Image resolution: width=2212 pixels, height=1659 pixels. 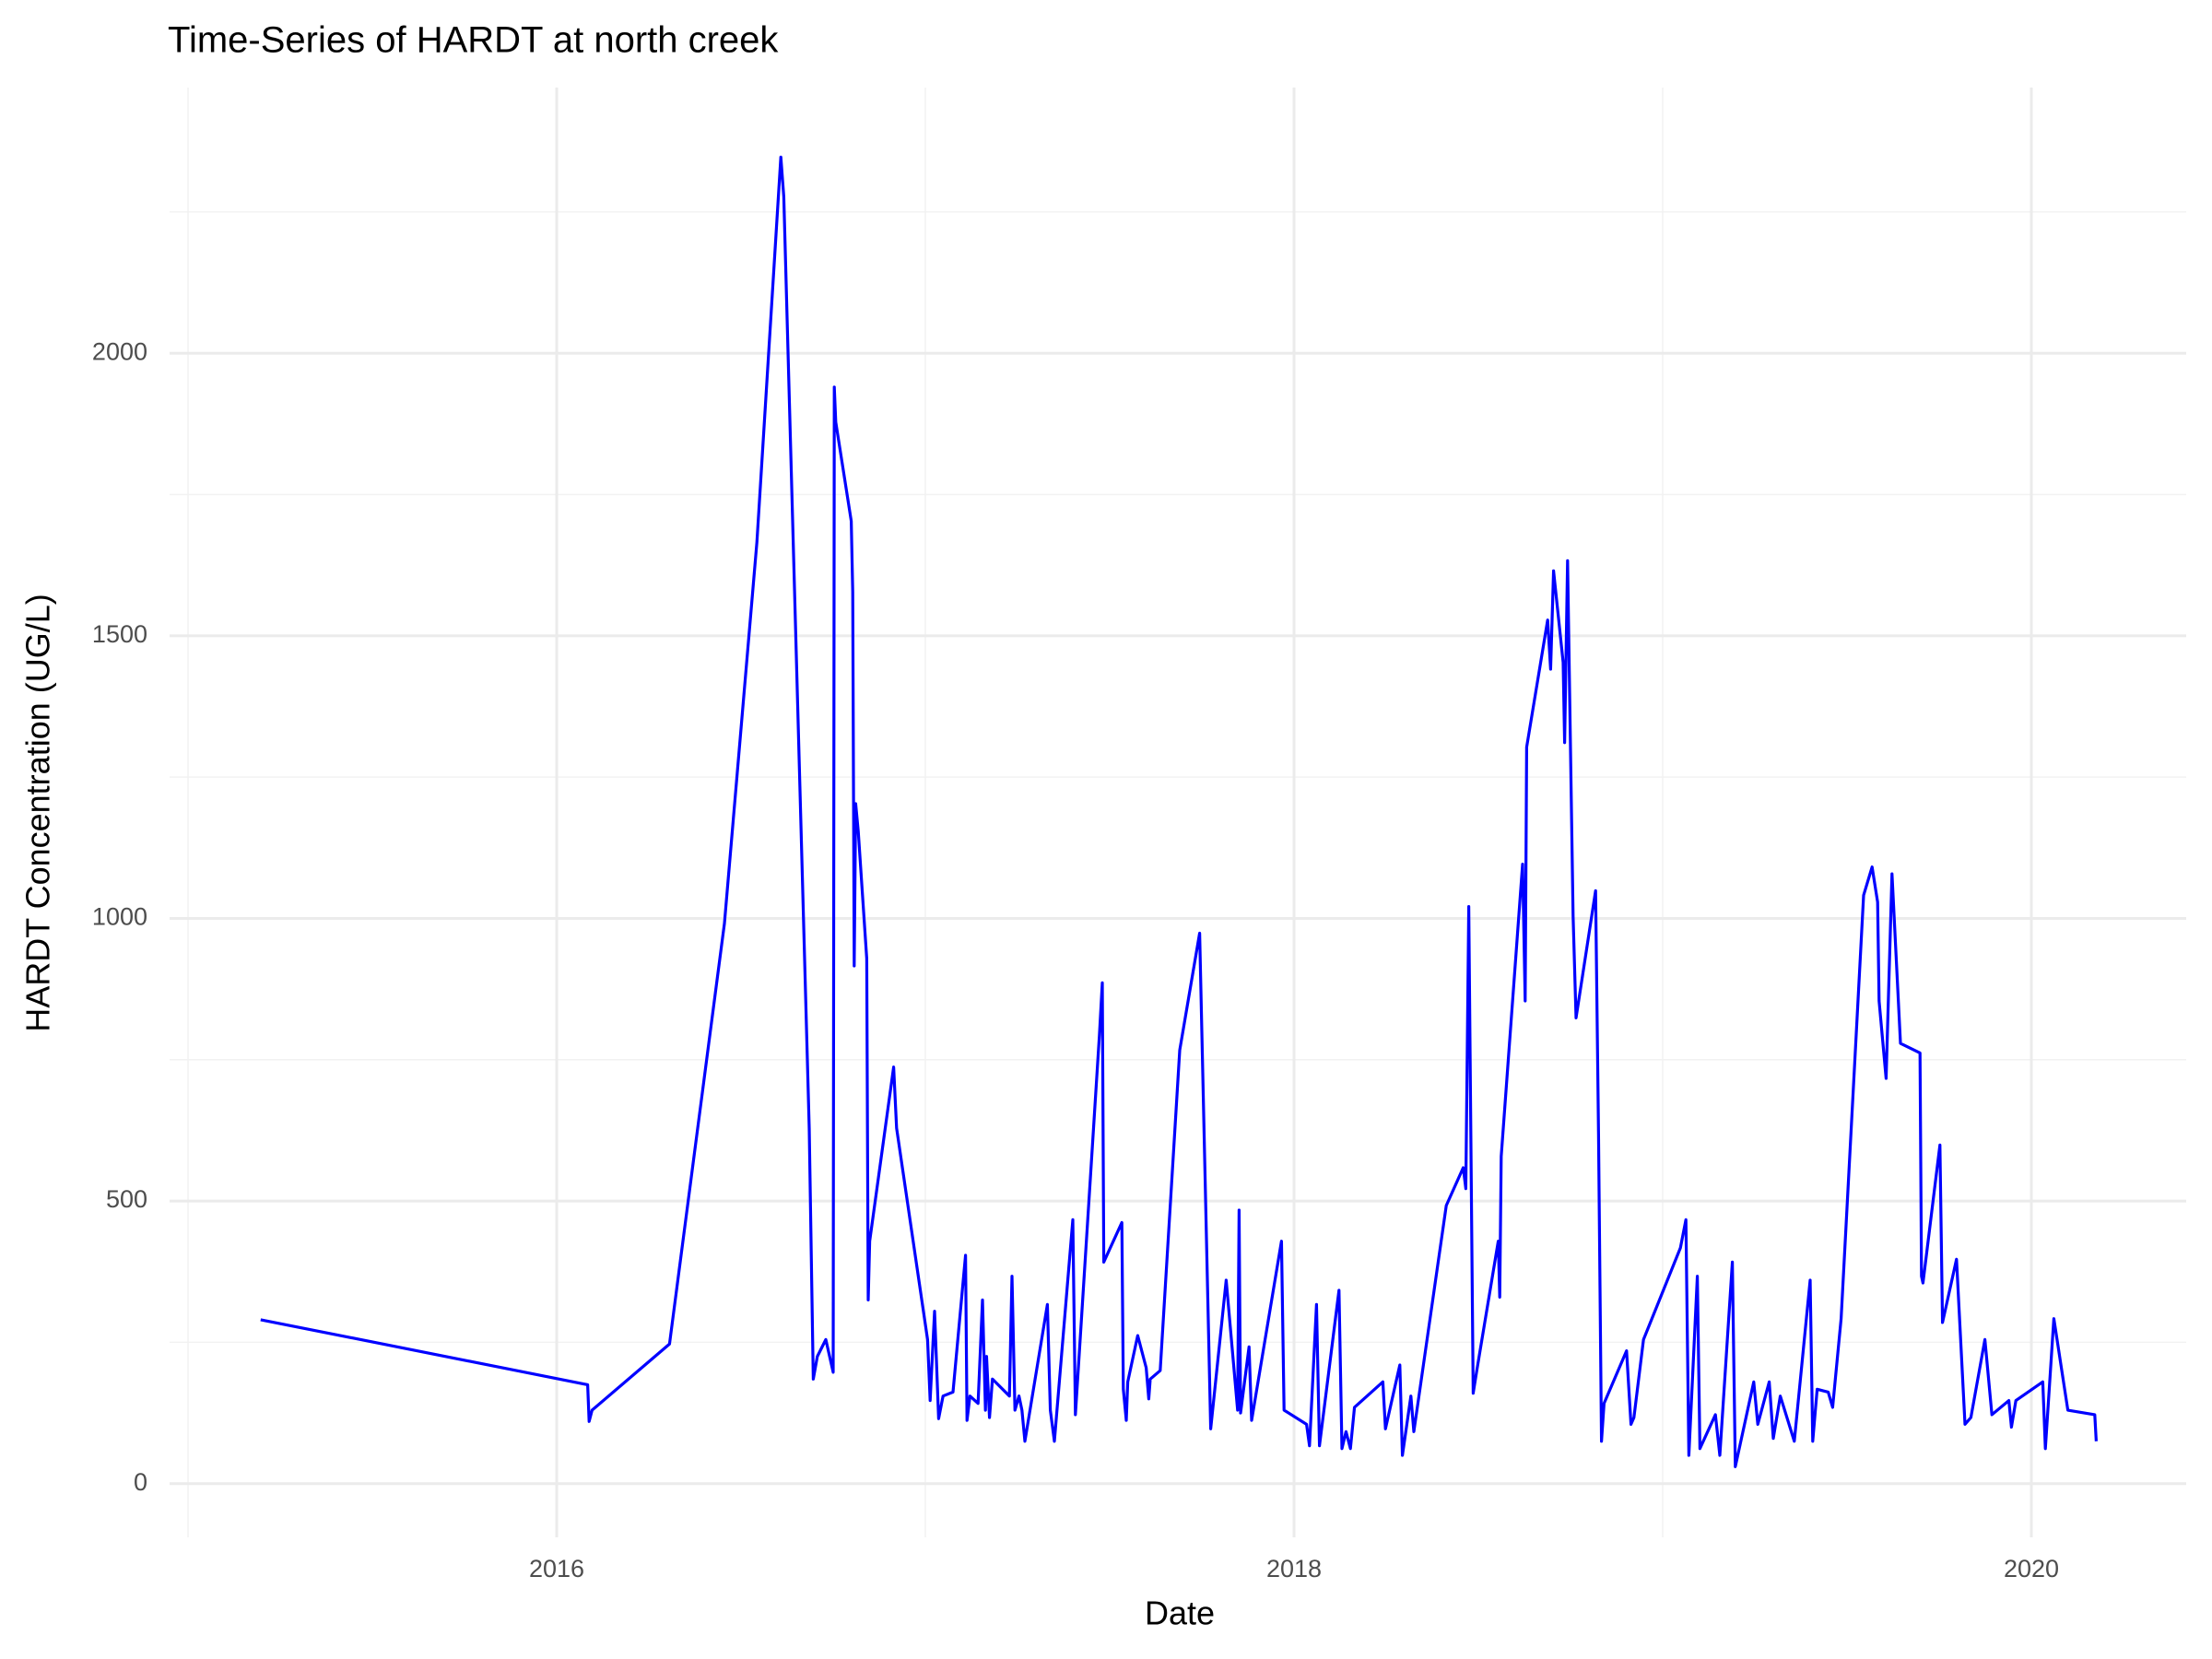 What do you see at coordinates (473, 40) in the screenshot?
I see `chart-title: Time-Series of HARDT at north creek` at bounding box center [473, 40].